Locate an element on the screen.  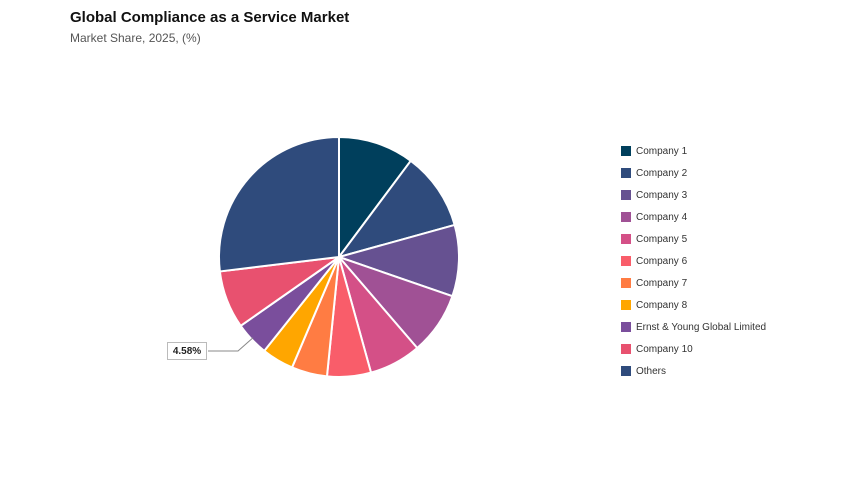
legend-label: Company 6 is located at coordinates (662, 261).